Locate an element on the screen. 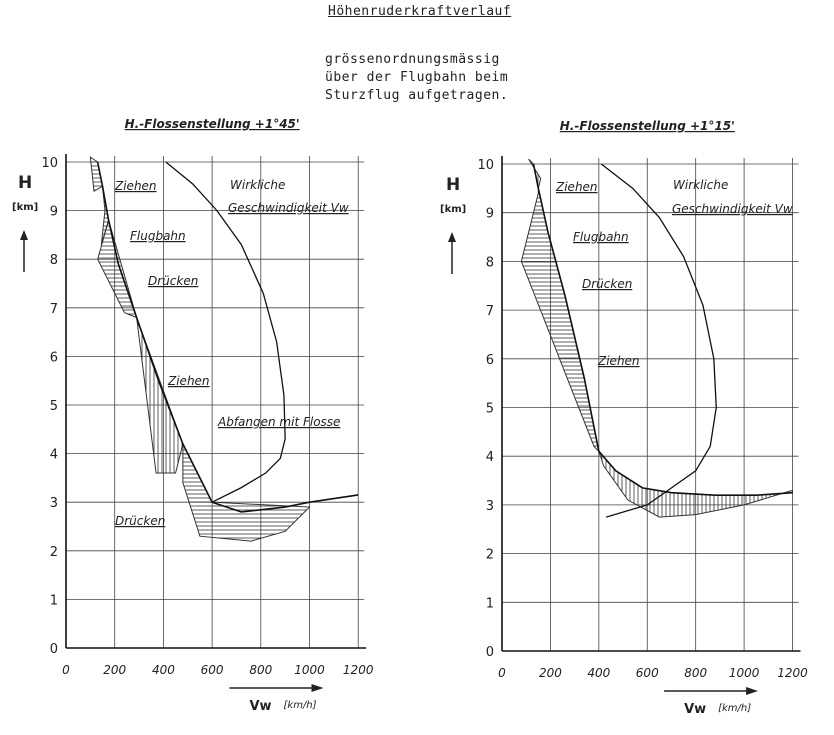  subtitle-line-2: über der Flugbahn beim is located at coordinates (417, 77).